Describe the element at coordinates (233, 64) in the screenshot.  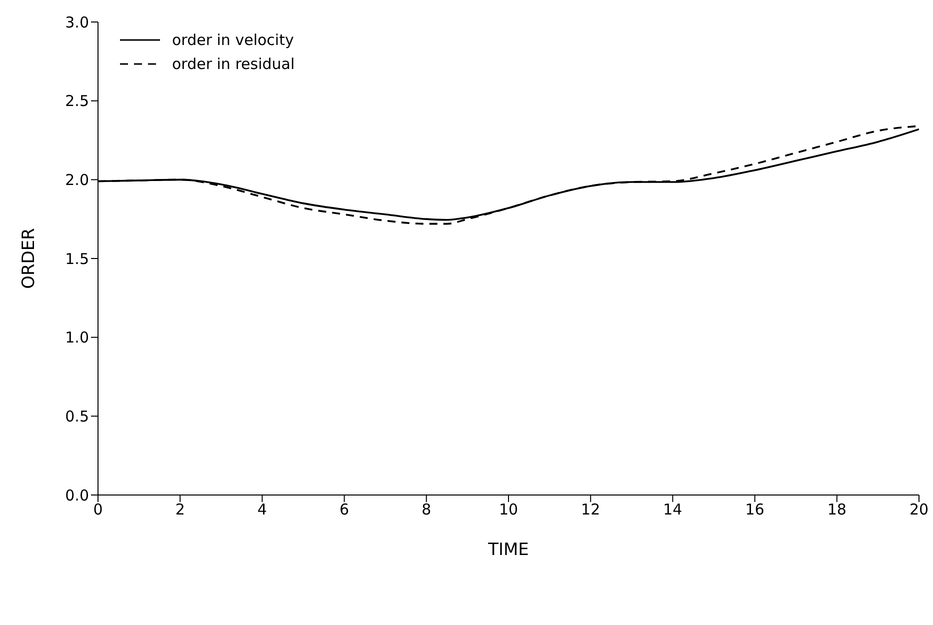
I see `legend-label: order in residual` at that location.